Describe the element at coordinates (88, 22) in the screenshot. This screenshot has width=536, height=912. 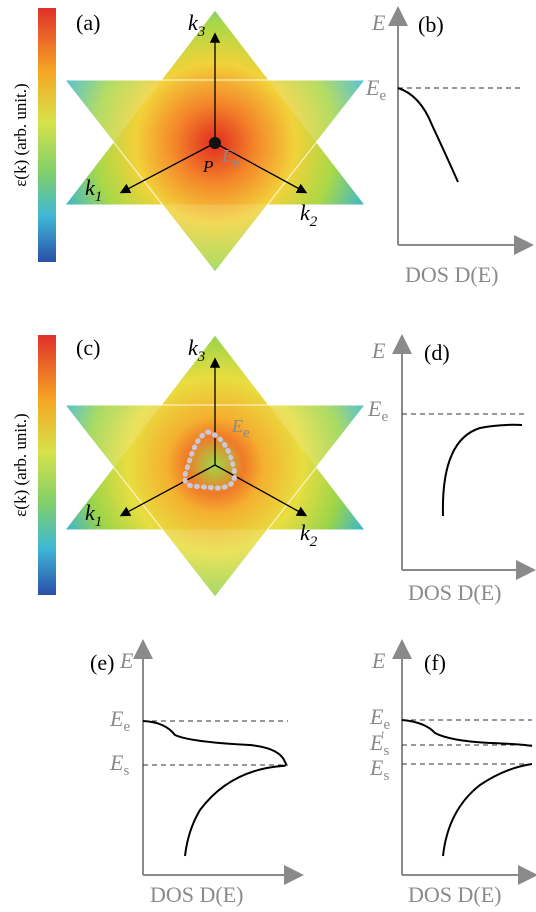
I see `panel-label: (a)` at that location.